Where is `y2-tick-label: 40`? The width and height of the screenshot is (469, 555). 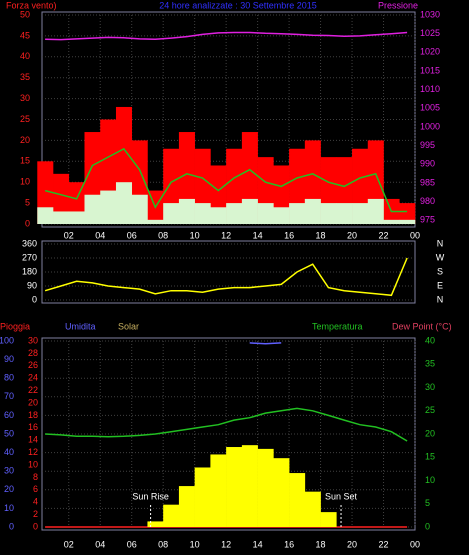
y2-tick-label: 40 is located at coordinates (430, 340).